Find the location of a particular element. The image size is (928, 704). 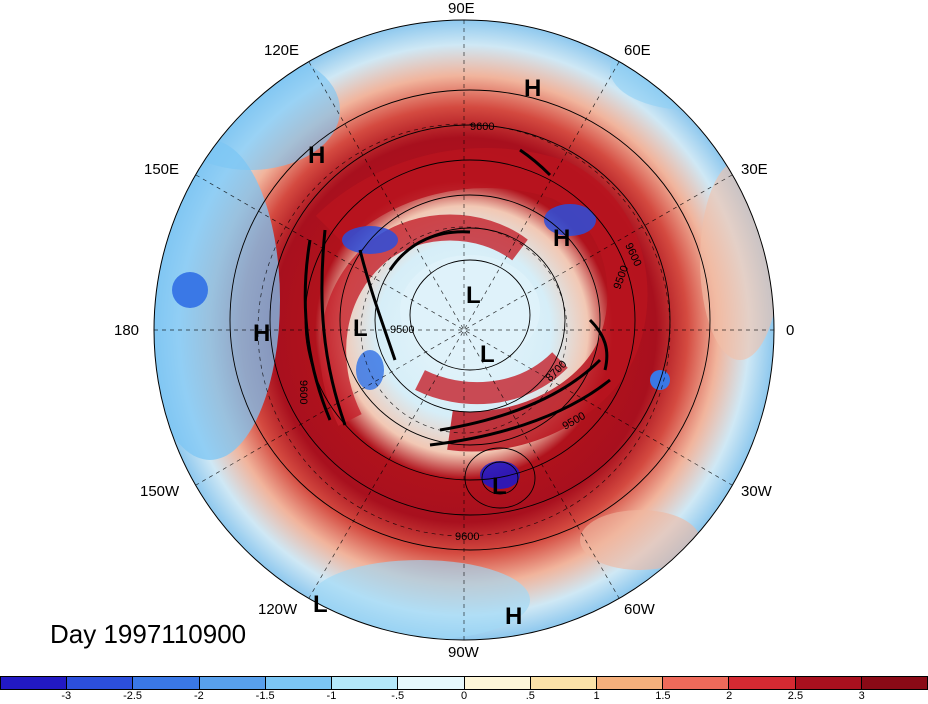

colorbar-tick-label: 2.5 is located at coordinates (795, 696).